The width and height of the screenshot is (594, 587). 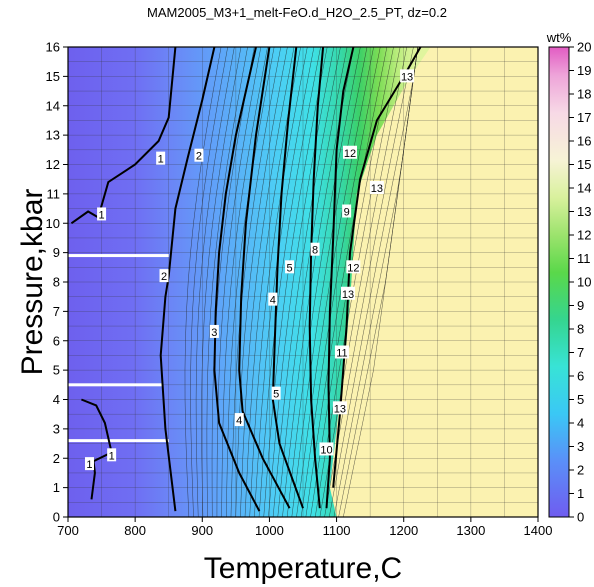 I want to click on svg-text: 1400, so click(x=538, y=530).